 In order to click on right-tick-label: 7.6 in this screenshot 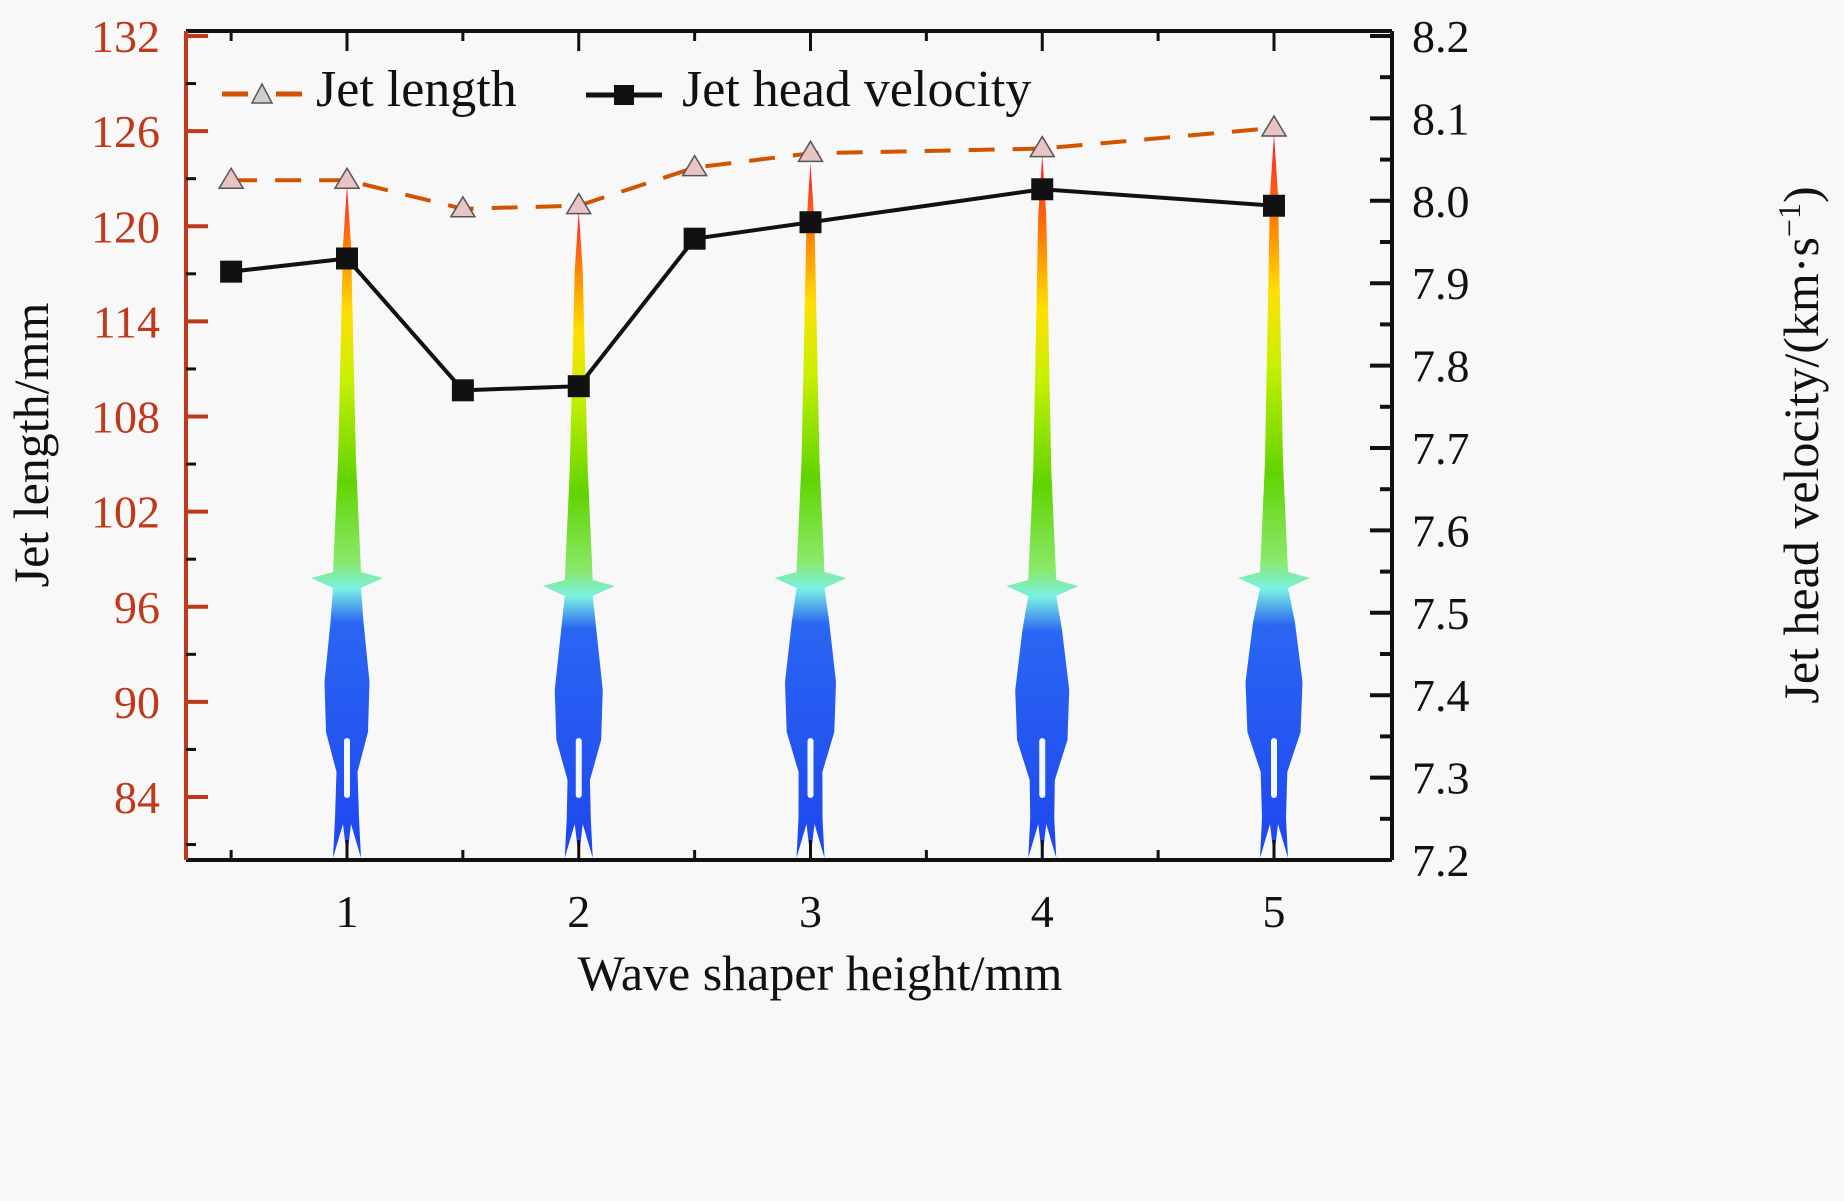, I will do `click(1441, 530)`.